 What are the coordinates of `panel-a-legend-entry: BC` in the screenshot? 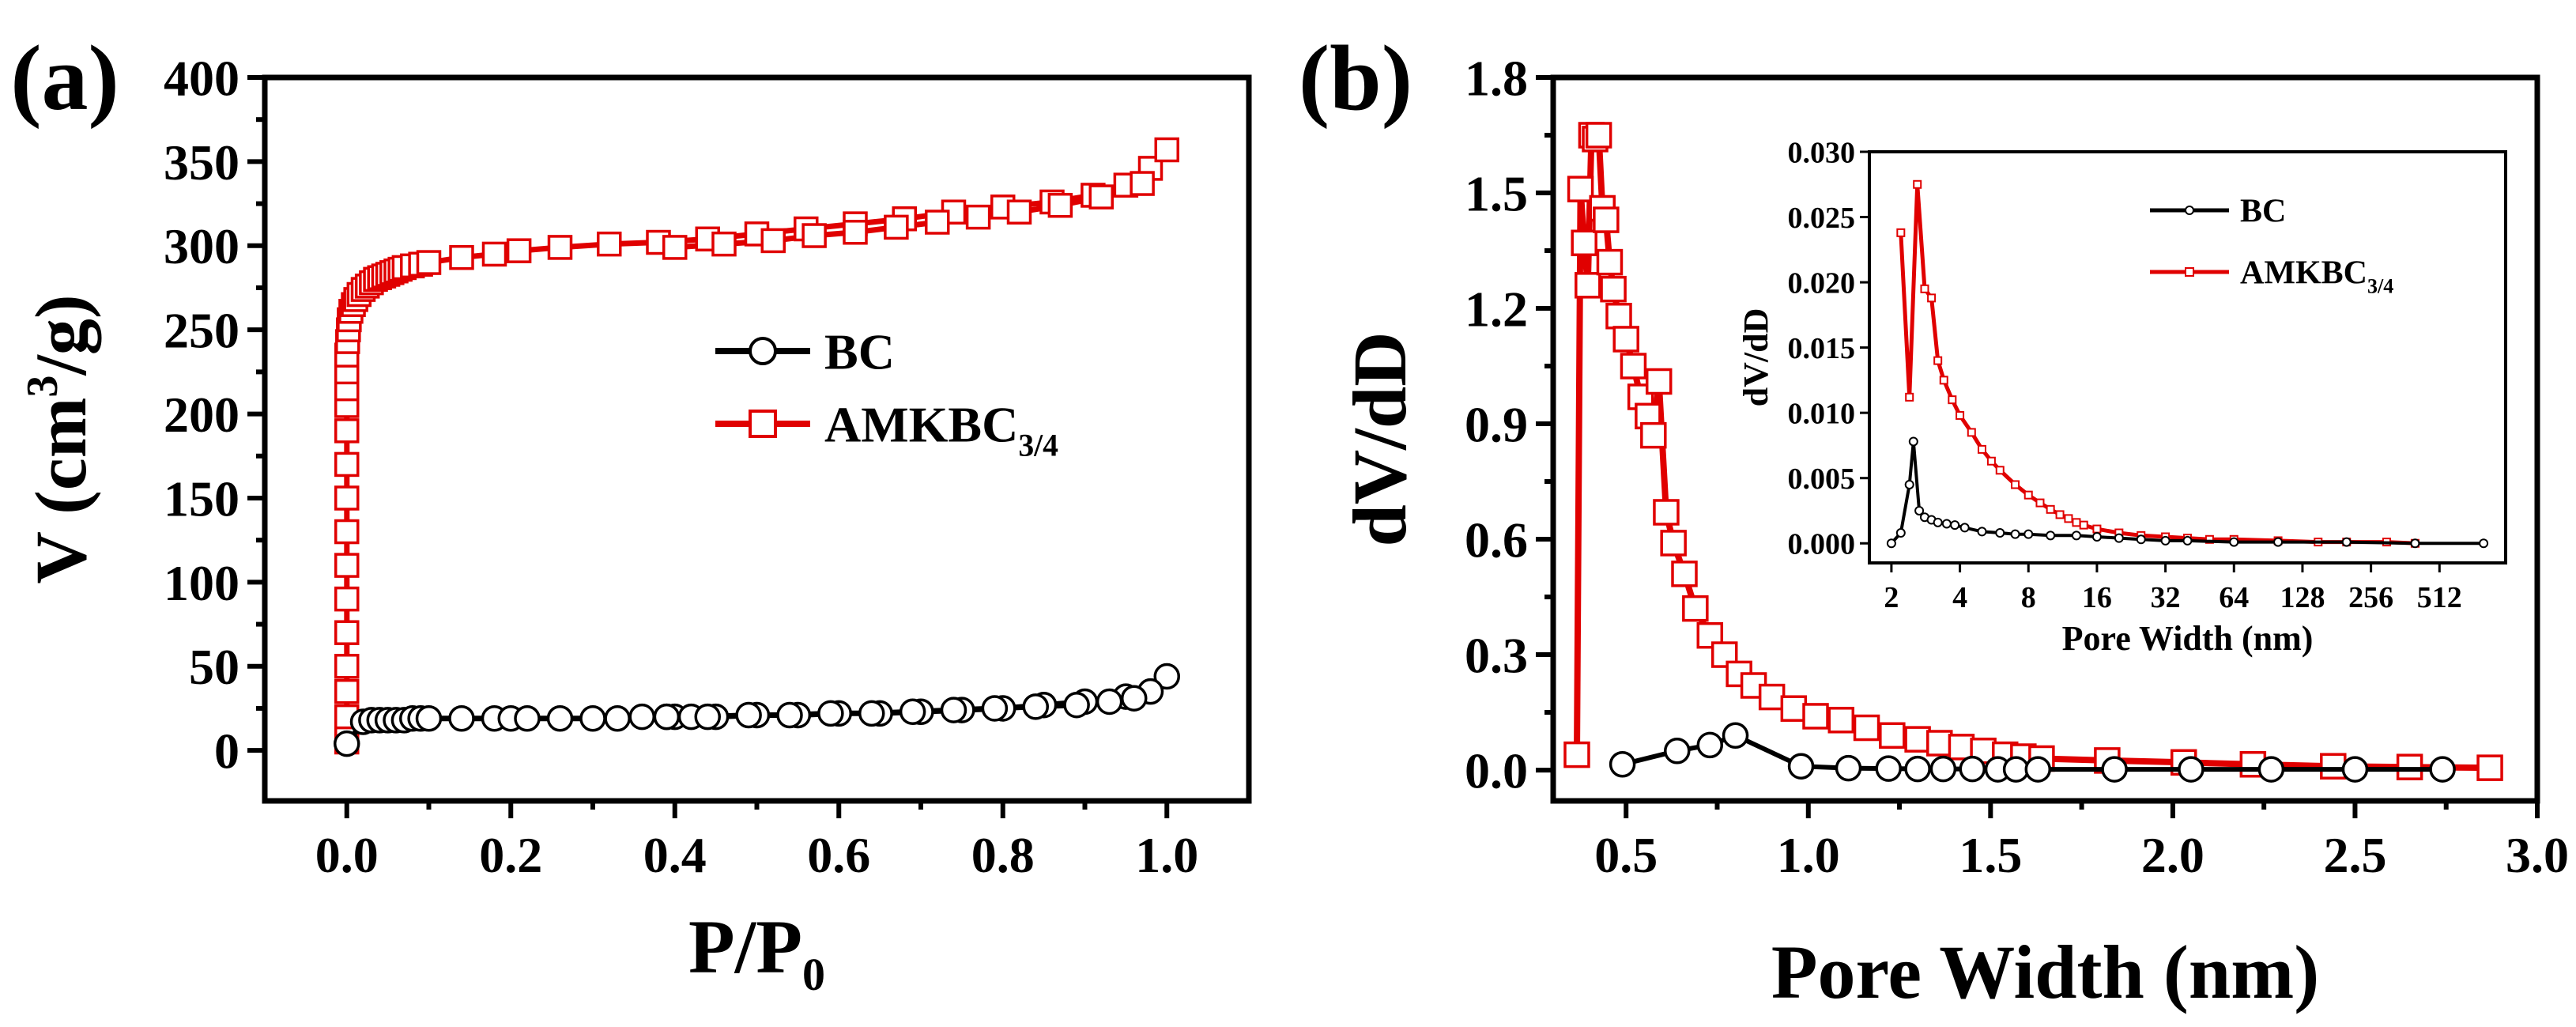 It's located at (805, 351).